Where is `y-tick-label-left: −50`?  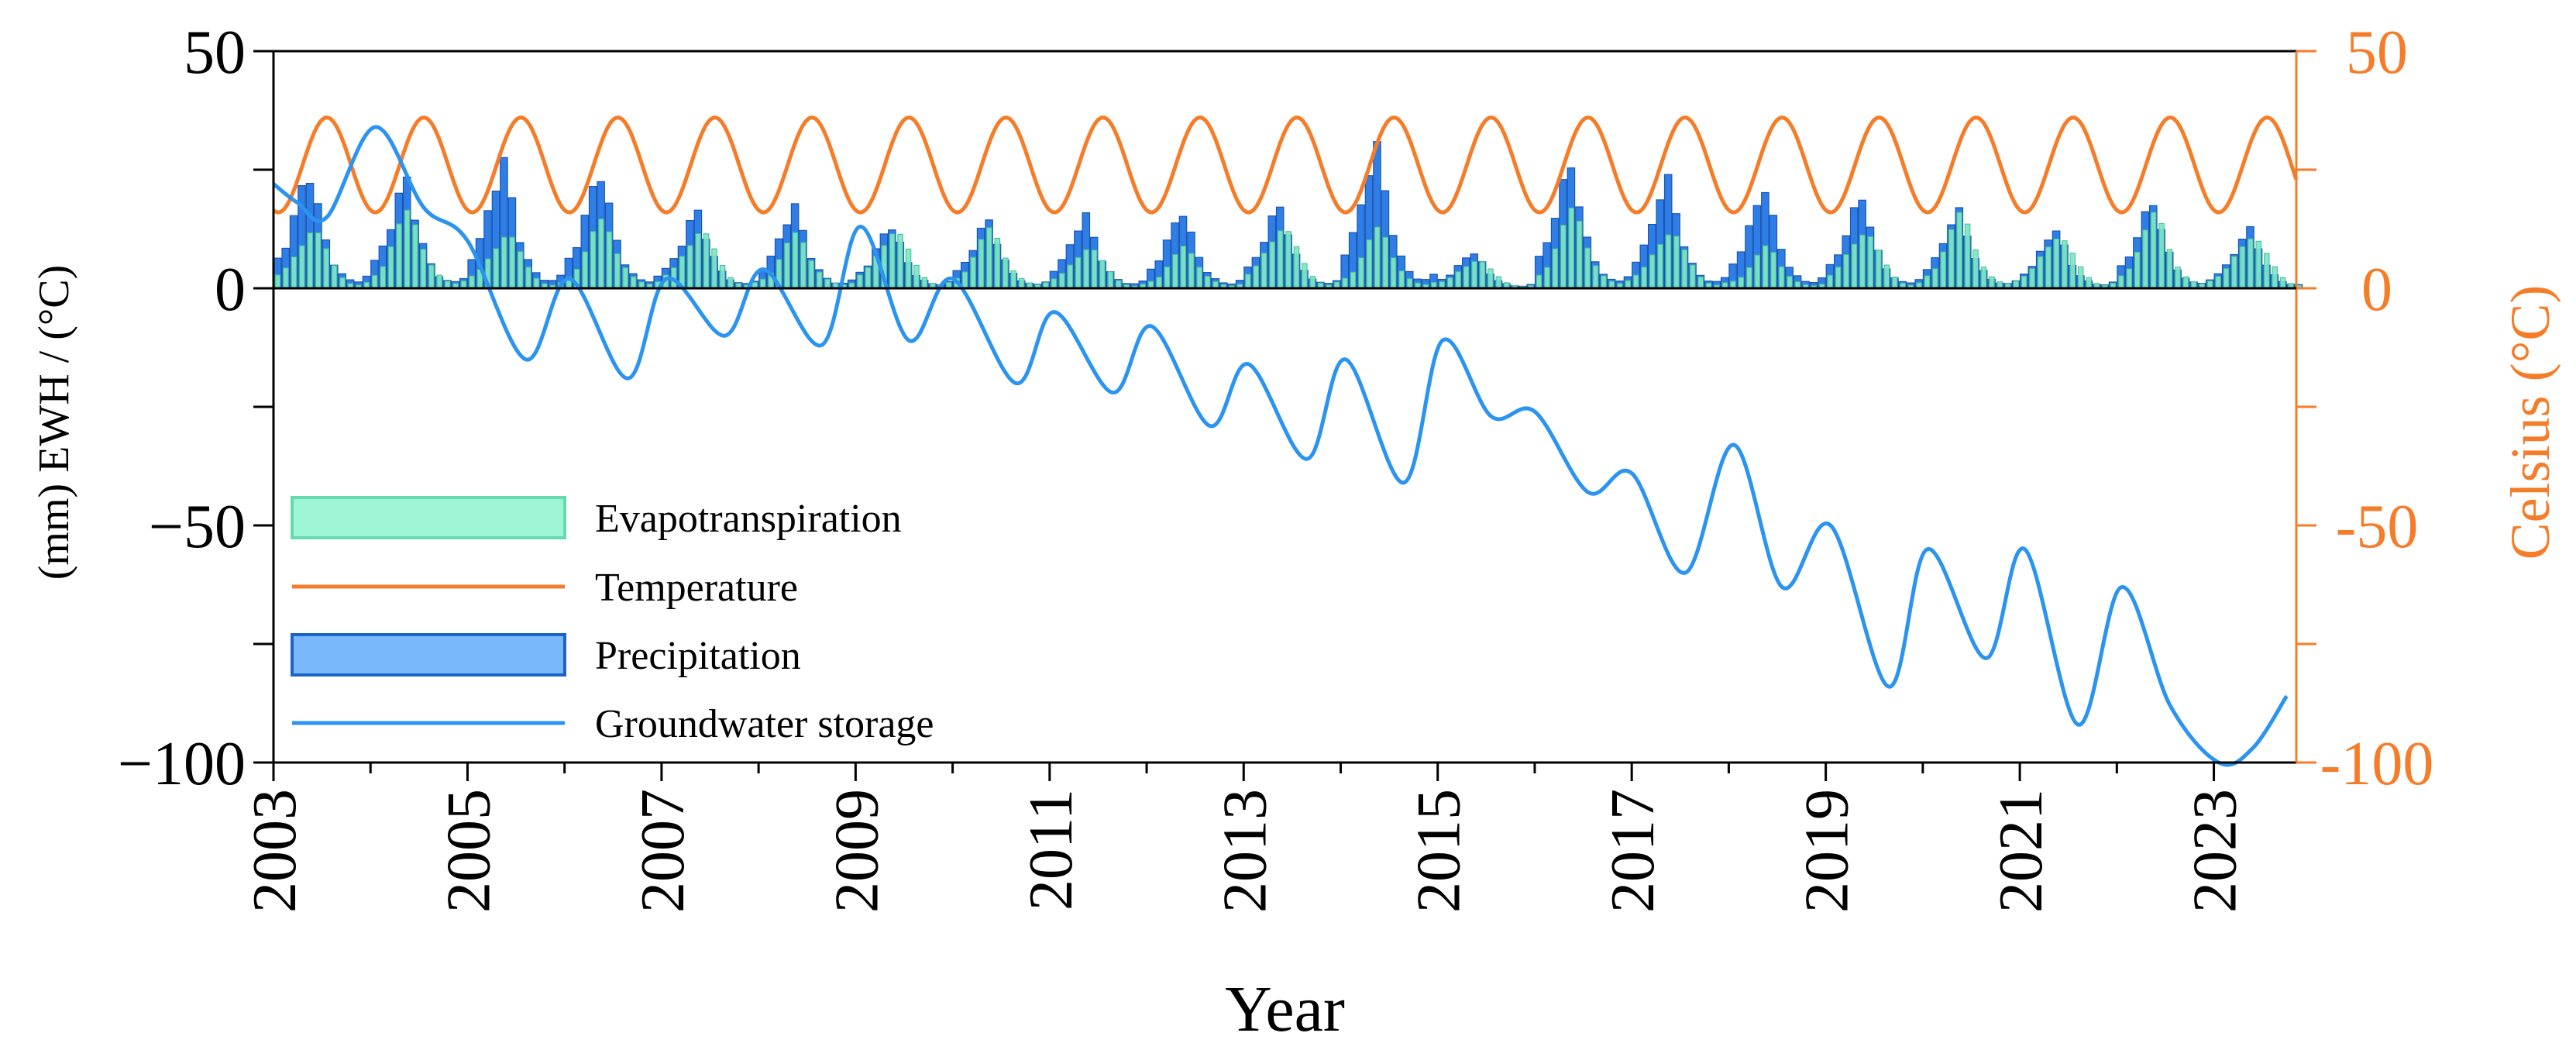 y-tick-label-left: −50 is located at coordinates (197, 527).